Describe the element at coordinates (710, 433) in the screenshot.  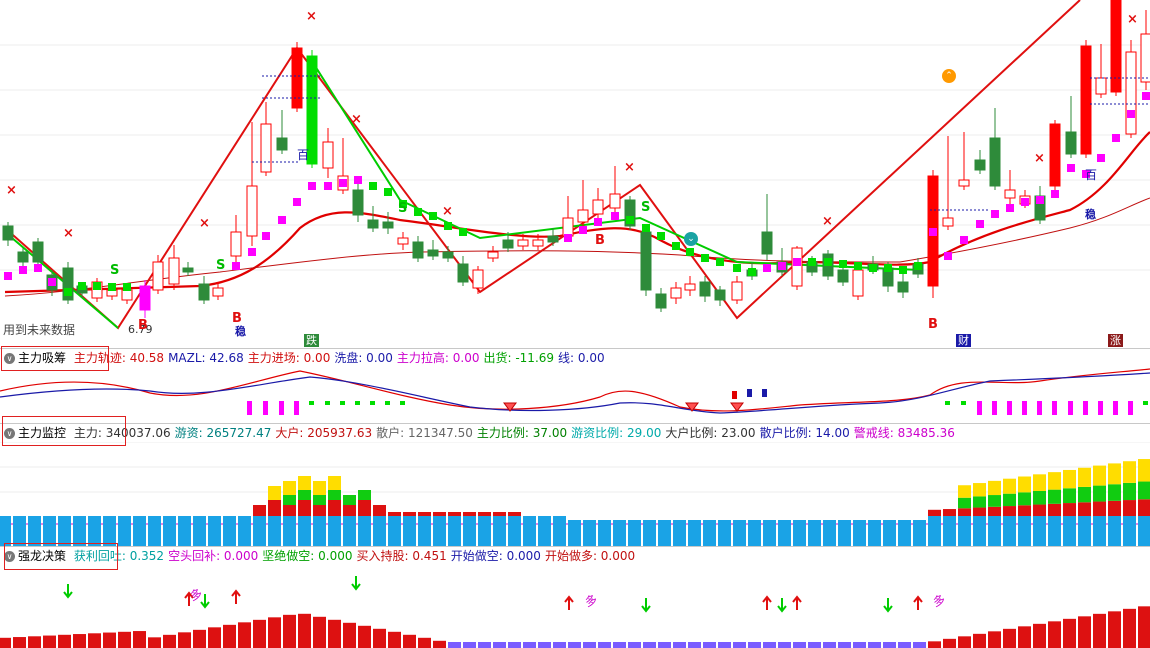
I see `ind2-legend-item-6: 大户比例: 23.00` at that location.